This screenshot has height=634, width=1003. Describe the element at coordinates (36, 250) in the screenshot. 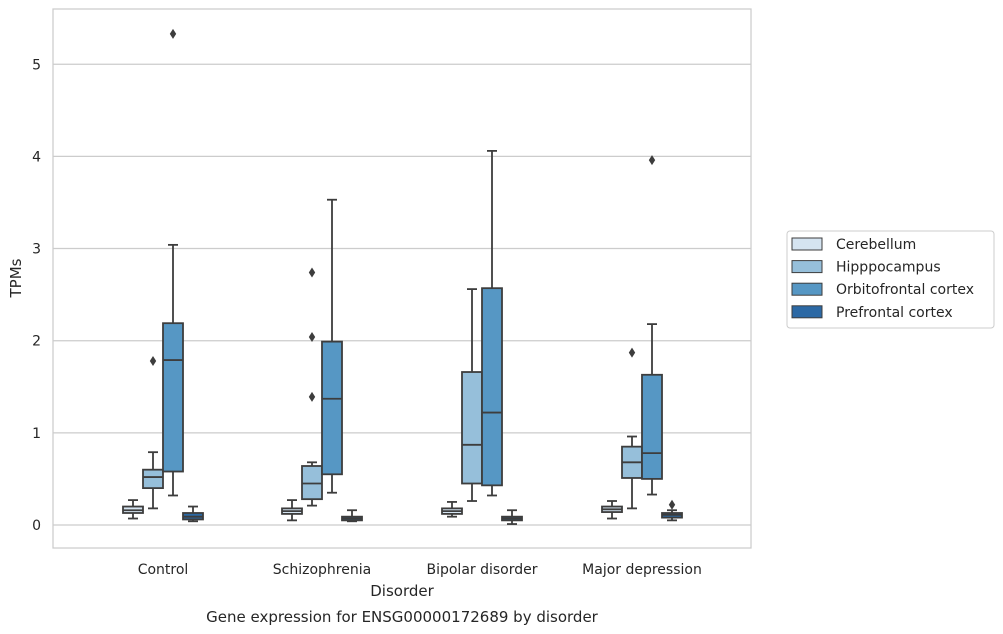

I see `y-tick-label: 3` at that location.